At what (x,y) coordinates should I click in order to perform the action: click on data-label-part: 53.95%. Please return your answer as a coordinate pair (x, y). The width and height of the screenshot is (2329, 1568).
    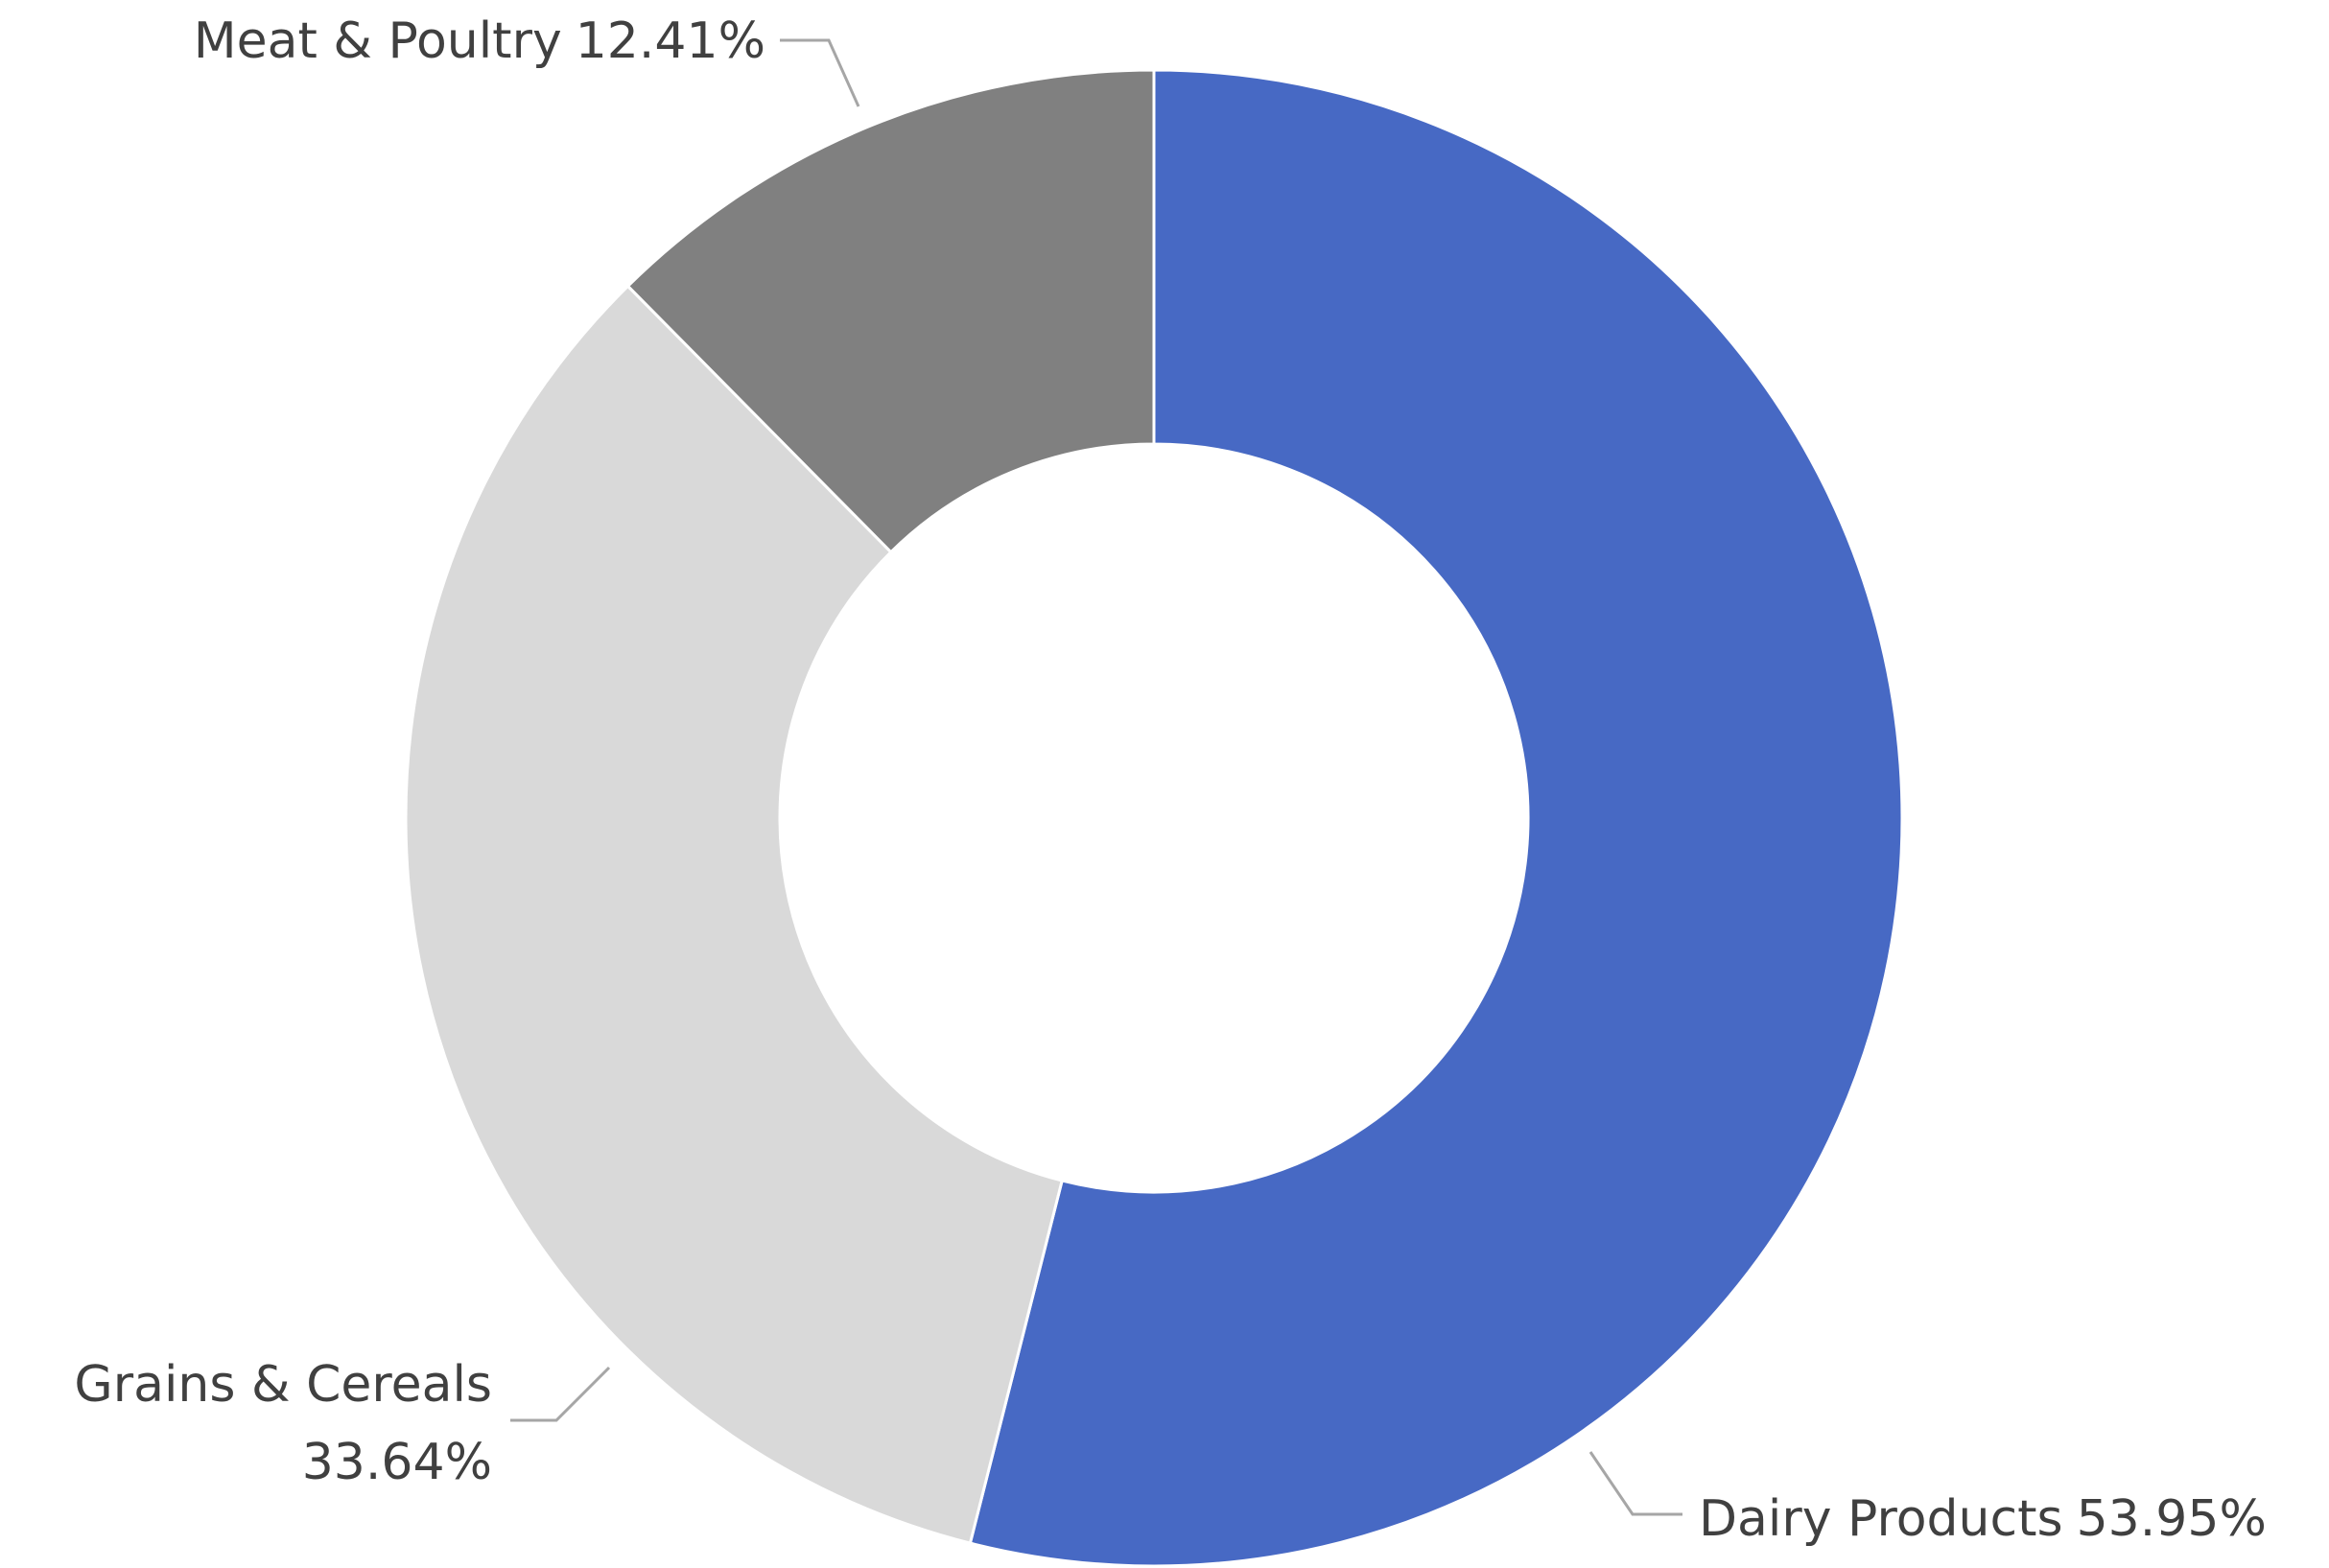
    Looking at the image, I should click on (2172, 1519).